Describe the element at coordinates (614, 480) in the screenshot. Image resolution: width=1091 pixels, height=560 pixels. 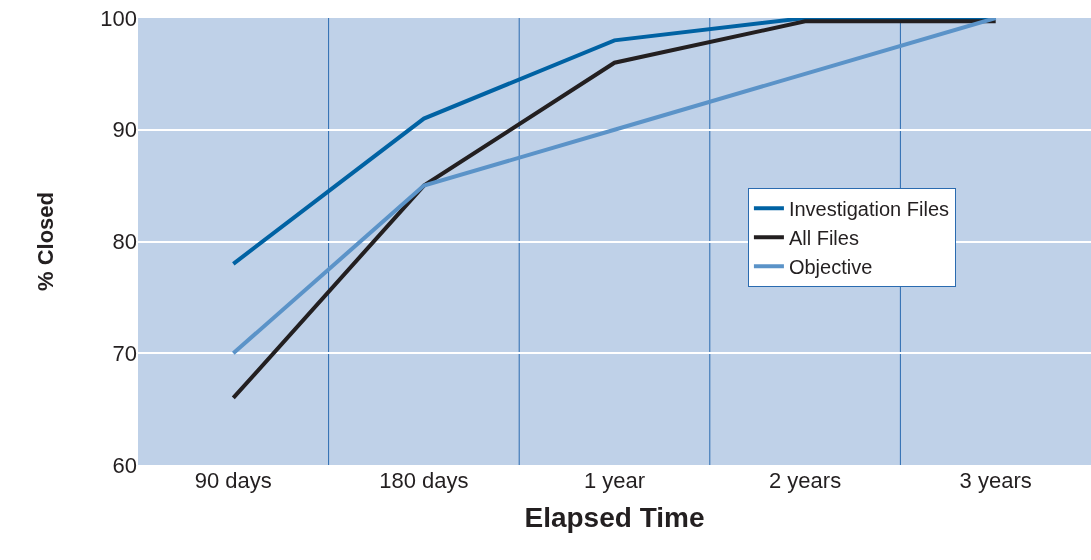
I see `x-tick-label: 1 year` at that location.